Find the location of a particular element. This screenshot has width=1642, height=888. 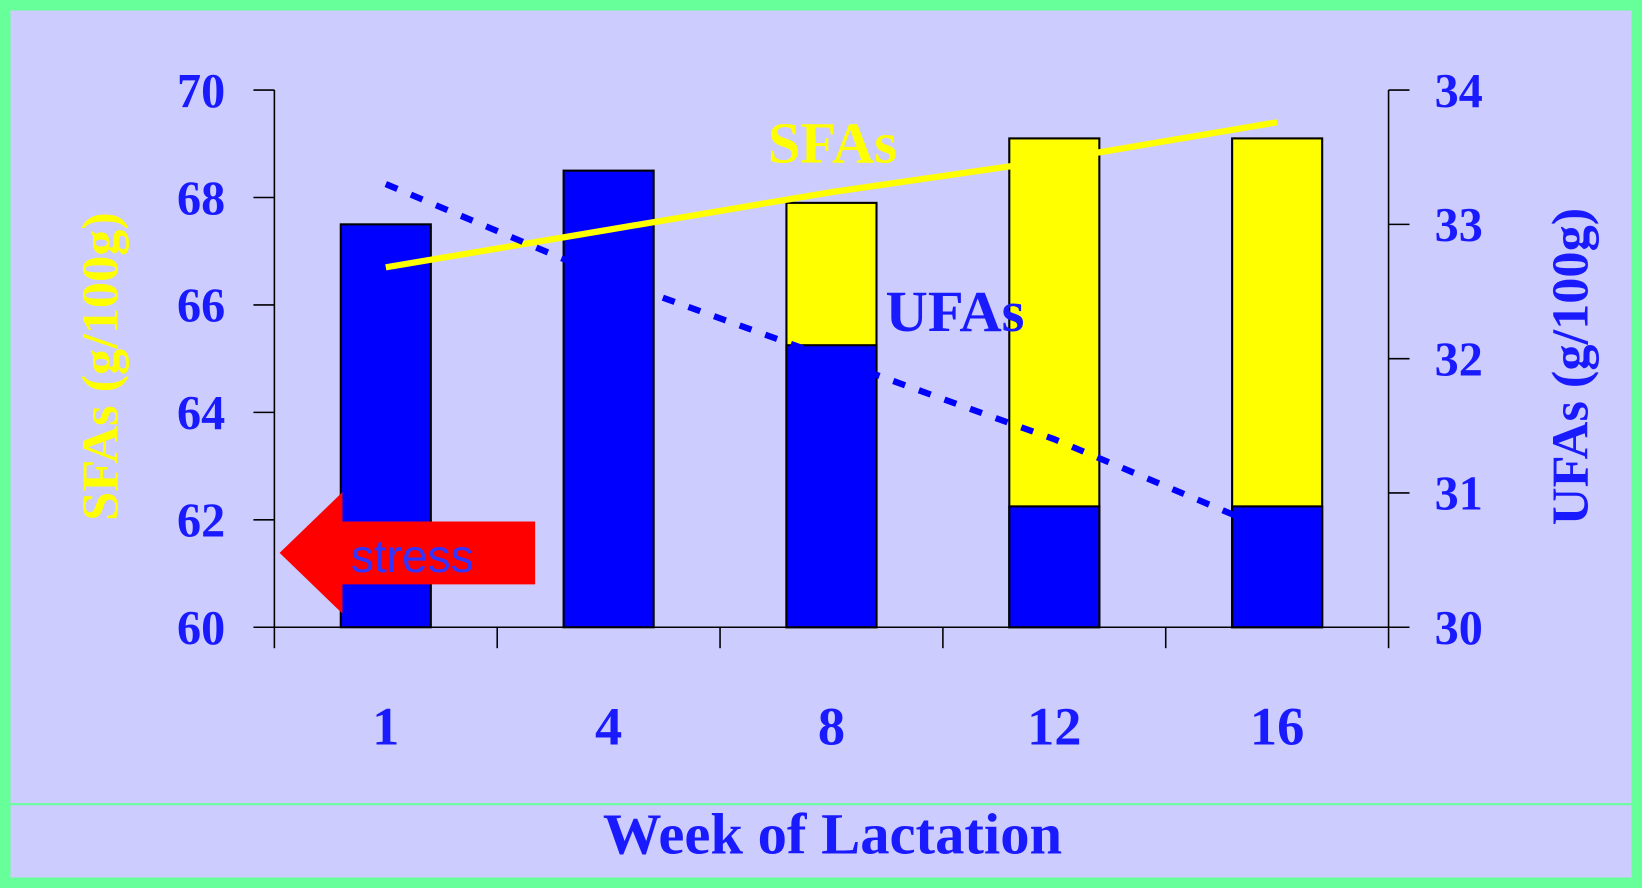

y-tick-label: 70 is located at coordinates (201, 91).